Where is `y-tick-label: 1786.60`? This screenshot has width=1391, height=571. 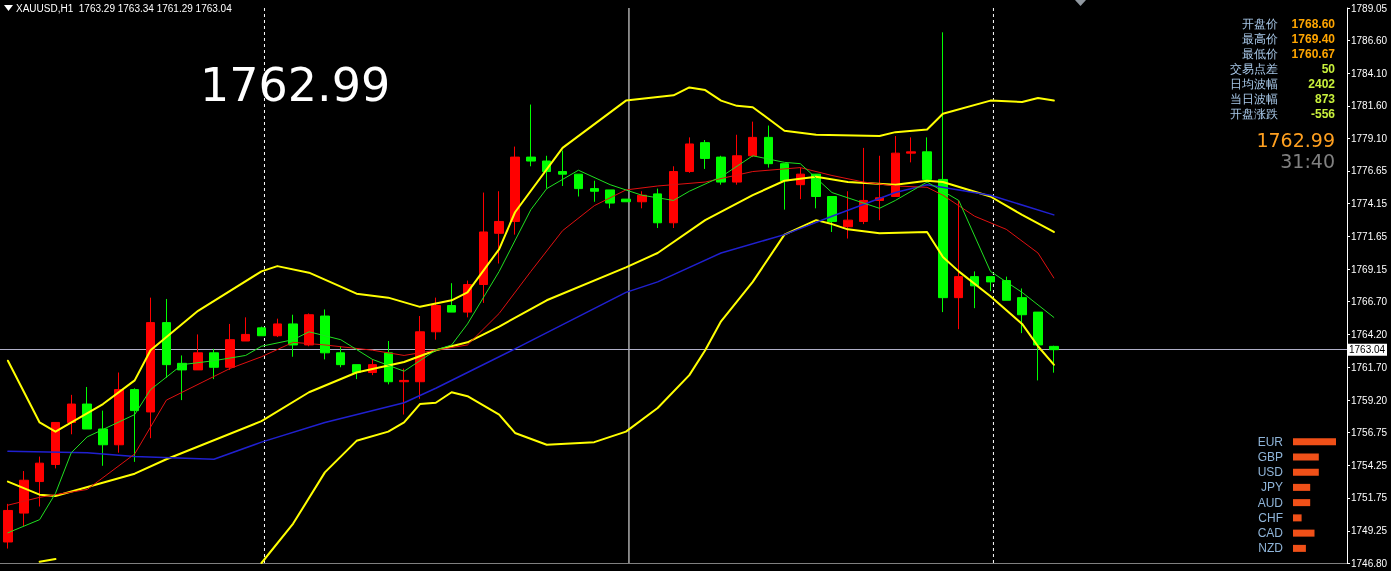
y-tick-label: 1786.60 is located at coordinates (1369, 40).